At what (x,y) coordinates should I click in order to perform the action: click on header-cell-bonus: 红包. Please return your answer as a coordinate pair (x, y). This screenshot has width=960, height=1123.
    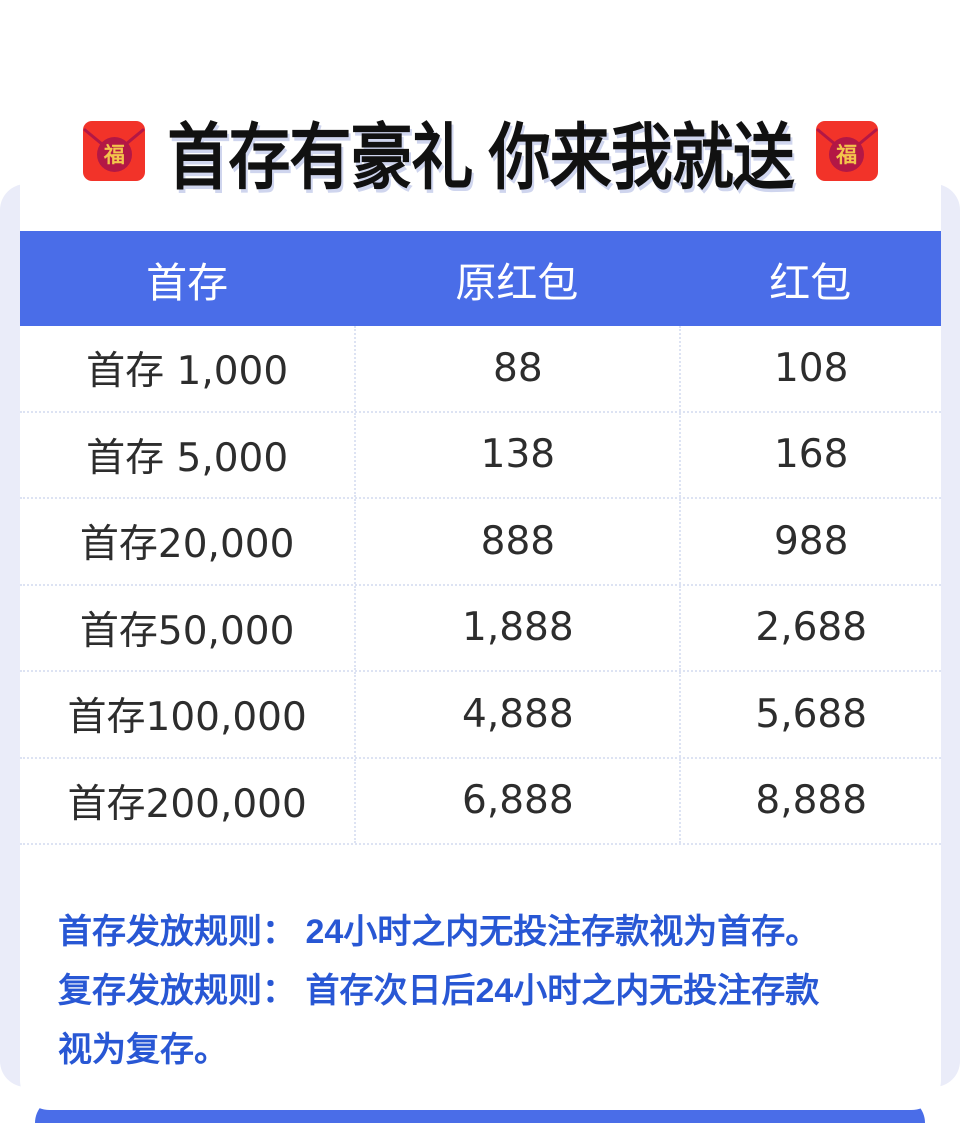
    Looking at the image, I should click on (810, 282).